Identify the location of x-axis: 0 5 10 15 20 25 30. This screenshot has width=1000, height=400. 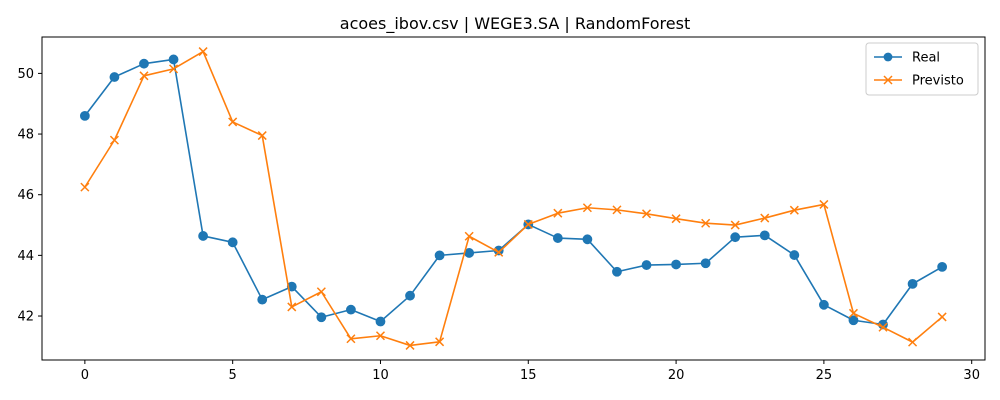
(530, 371).